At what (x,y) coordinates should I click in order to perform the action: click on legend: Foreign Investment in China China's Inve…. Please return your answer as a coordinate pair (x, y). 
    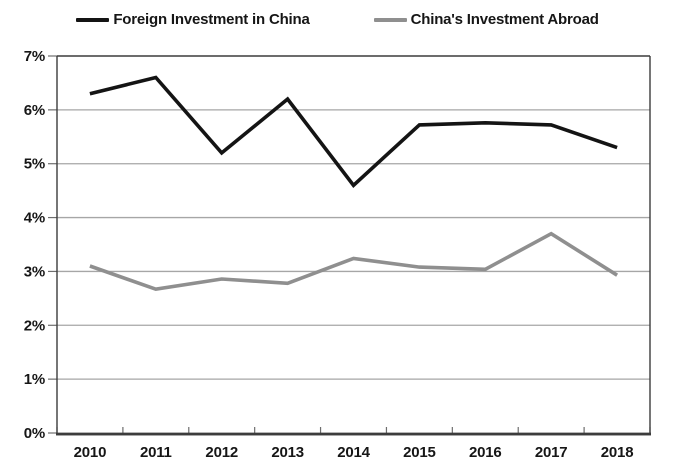
    Looking at the image, I should click on (337, 19).